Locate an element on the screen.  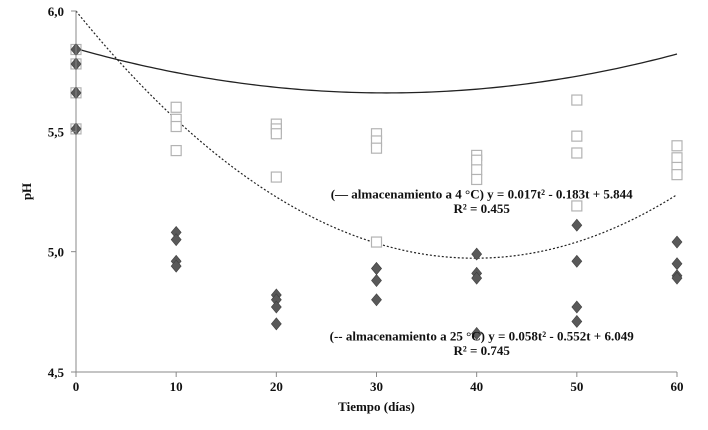
x-tick-label: 60 is located at coordinates (677, 386).